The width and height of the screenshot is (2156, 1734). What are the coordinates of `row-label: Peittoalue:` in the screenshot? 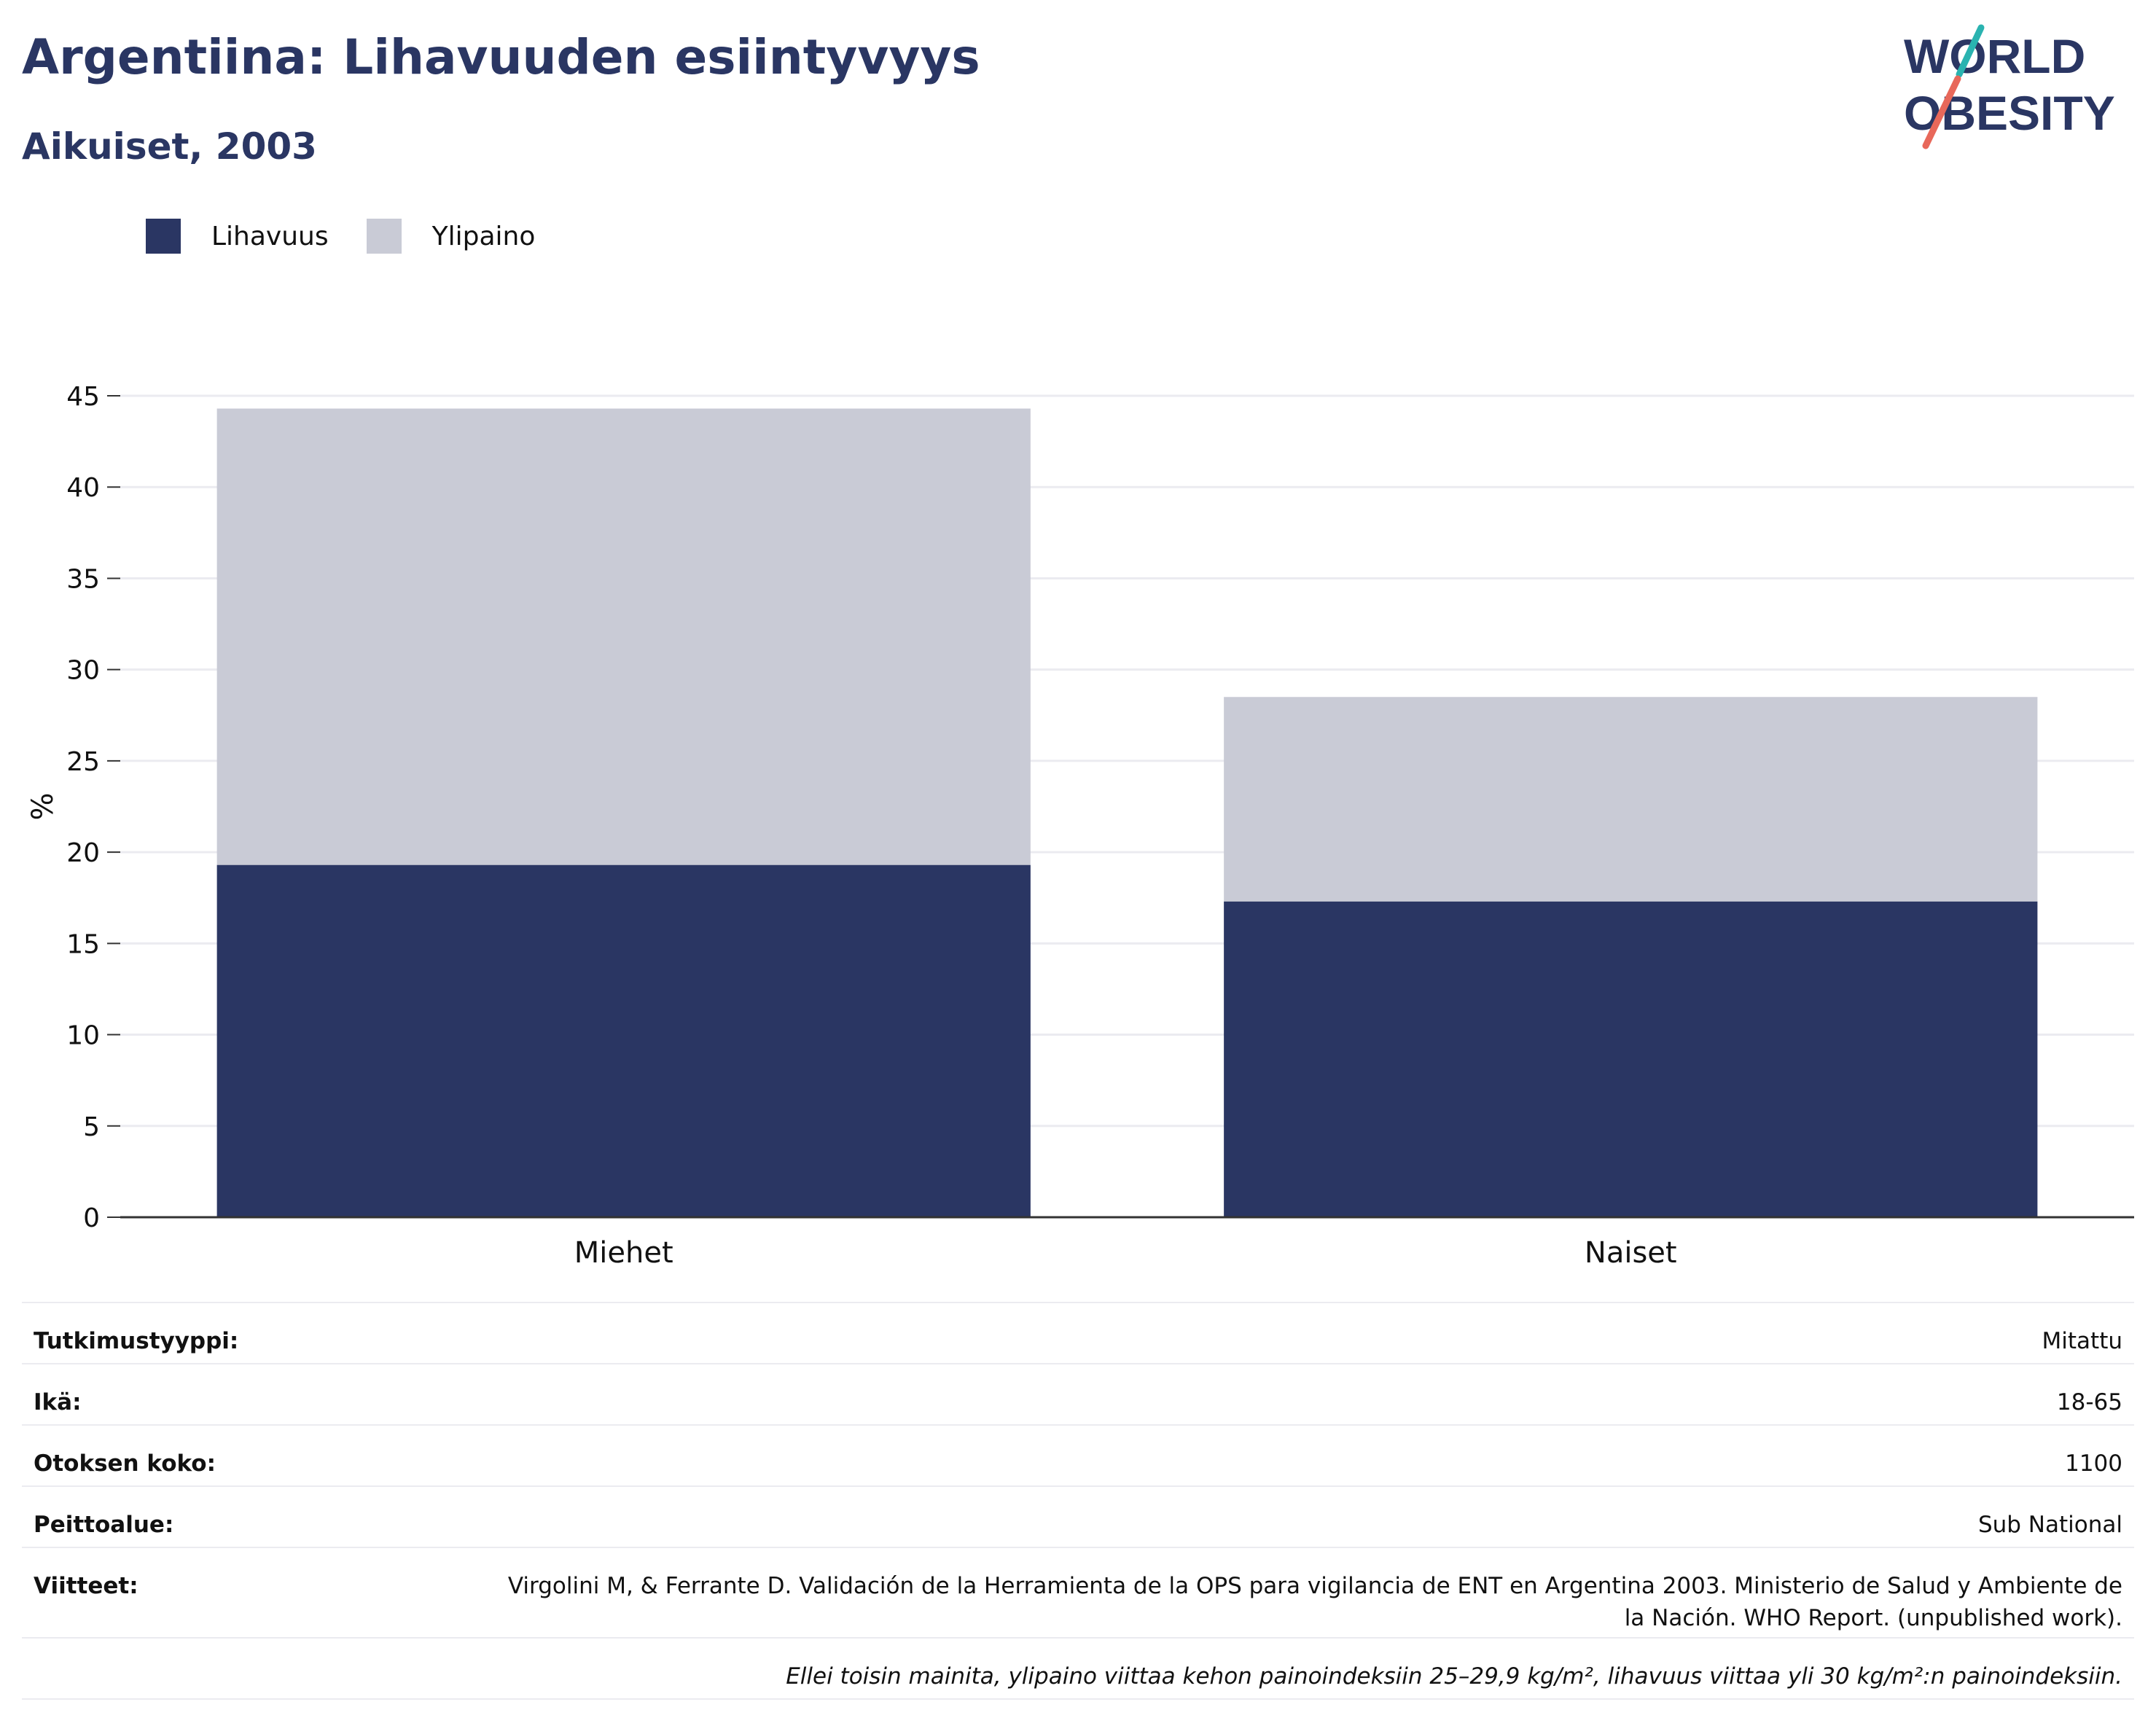 It's located at (104, 1525).